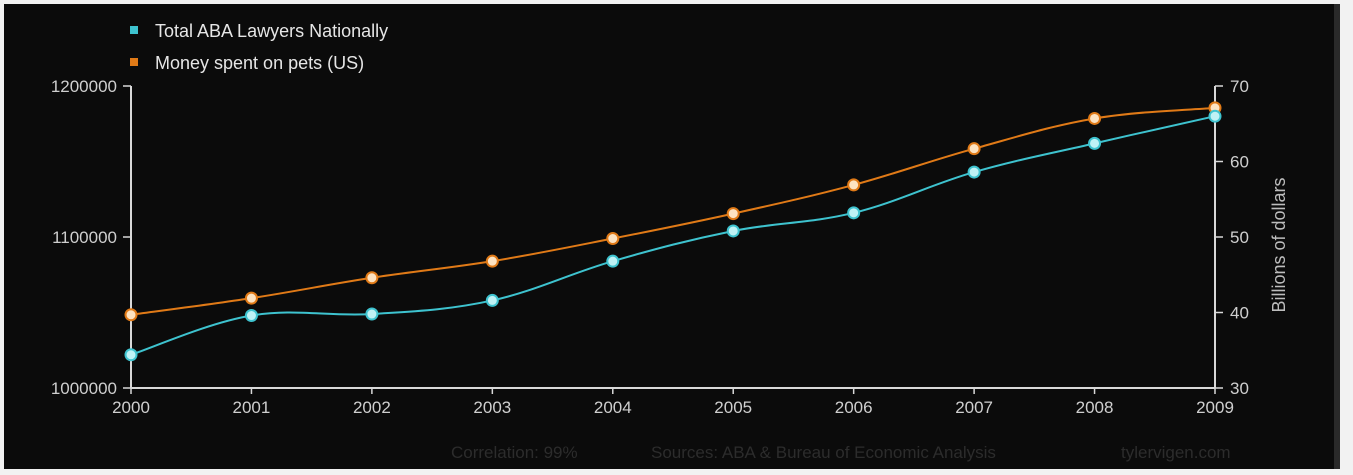  Describe the element at coordinates (1215, 407) in the screenshot. I see `x-tick-label: 2009` at that location.